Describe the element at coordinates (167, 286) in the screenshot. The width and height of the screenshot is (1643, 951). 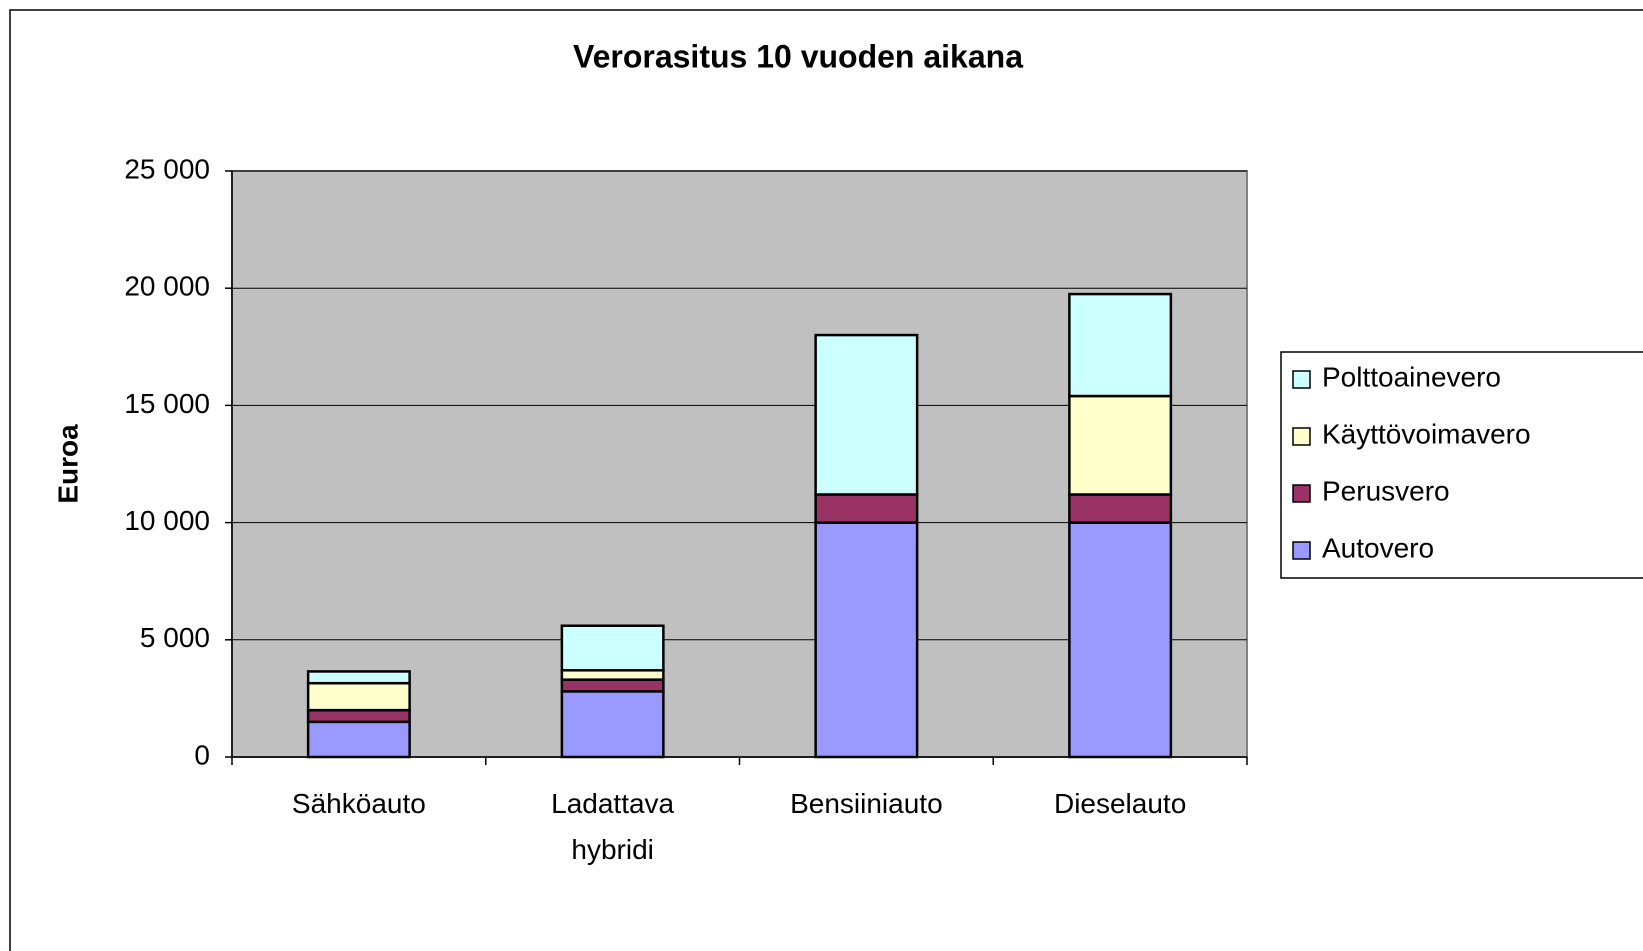
I see `y-tick-label: 20 000` at that location.